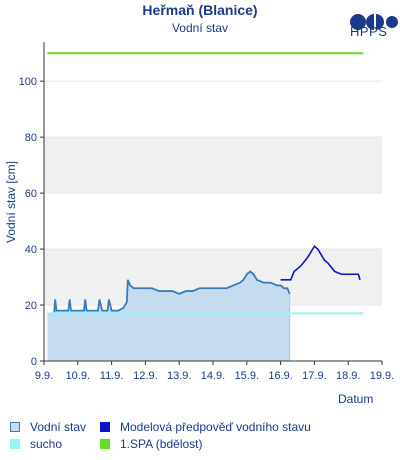  What do you see at coordinates (11, 202) in the screenshot?
I see `y-axis-label: Vodní stav [cm]` at bounding box center [11, 202].